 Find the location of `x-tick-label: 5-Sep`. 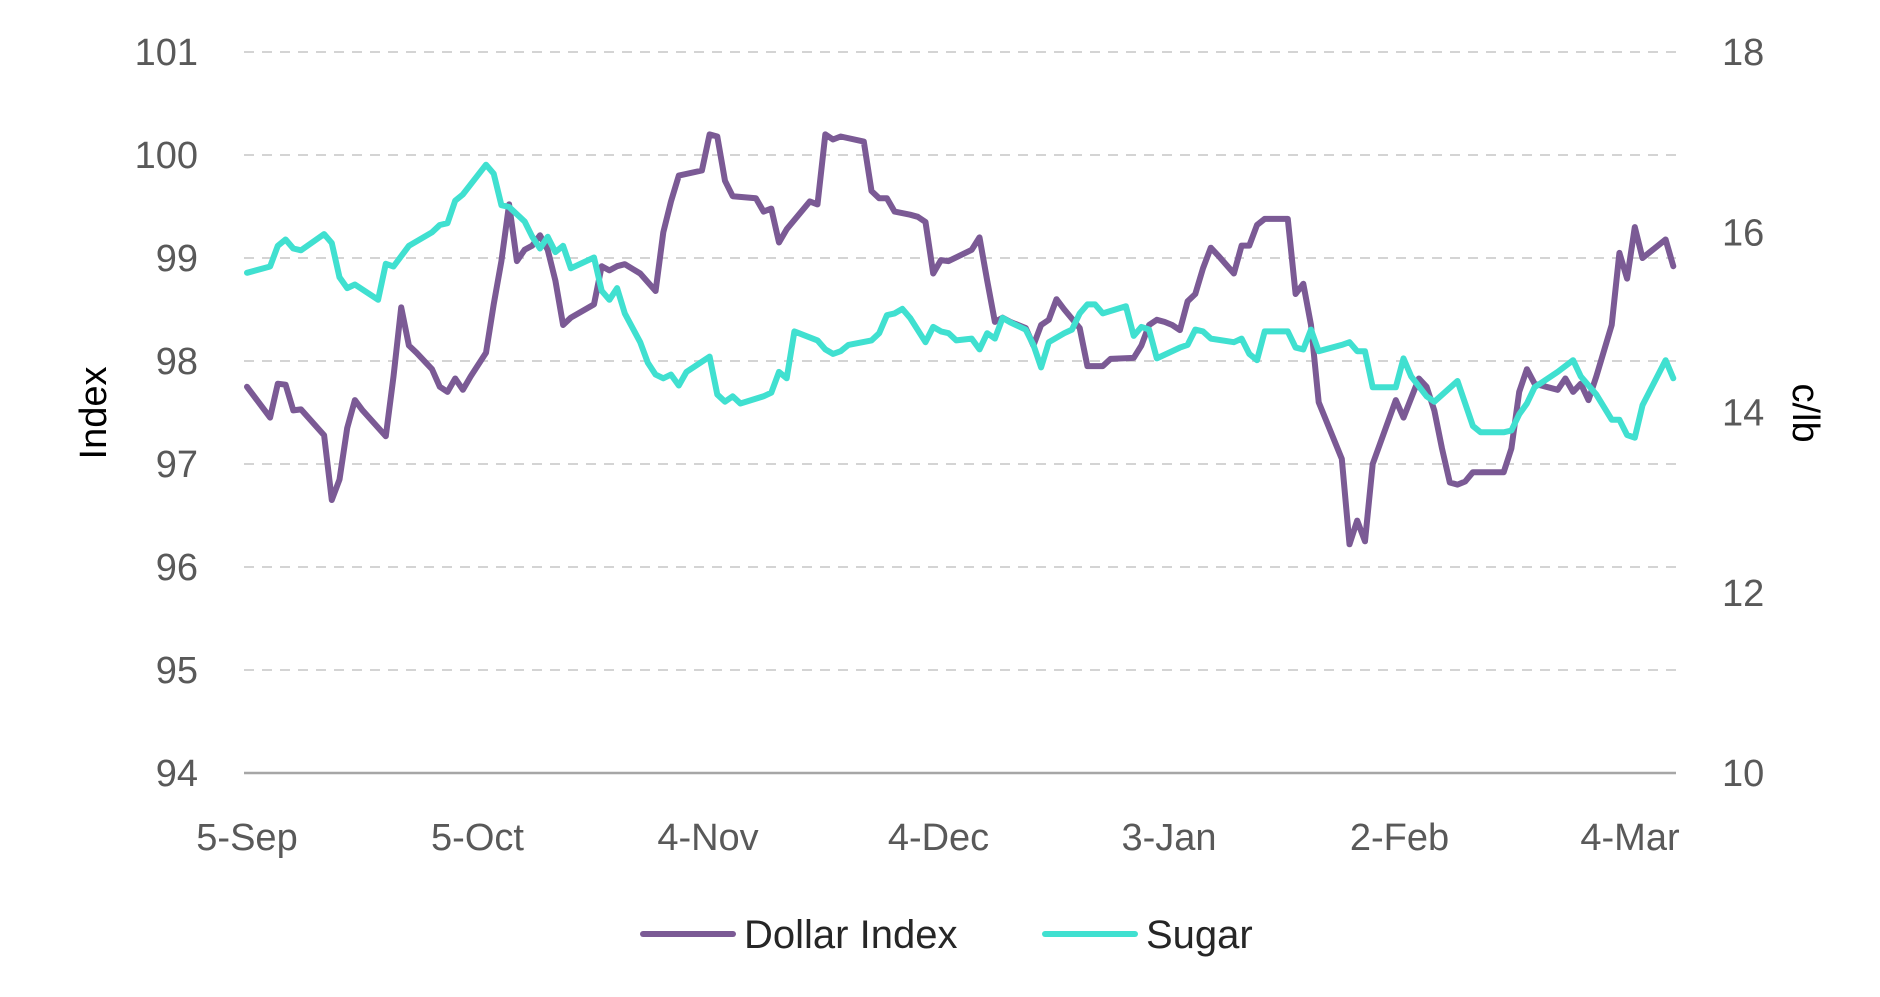

x-tick-label: 5-Sep is located at coordinates (246, 838).